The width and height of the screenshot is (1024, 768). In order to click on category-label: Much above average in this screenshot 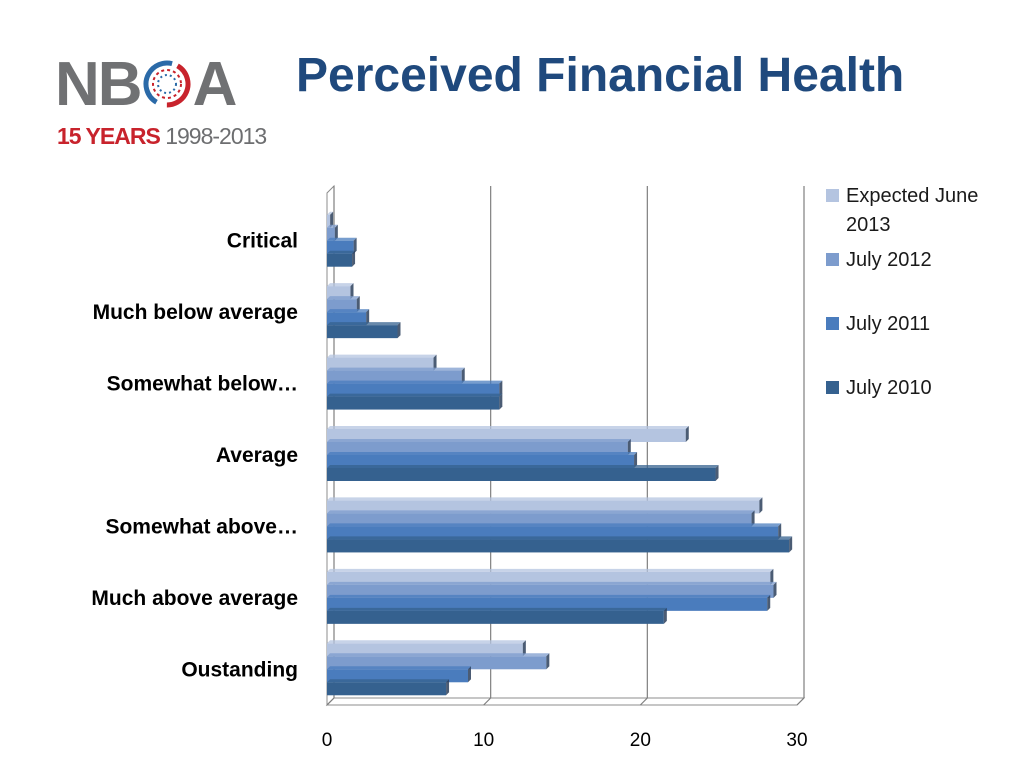, I will do `click(194, 598)`.